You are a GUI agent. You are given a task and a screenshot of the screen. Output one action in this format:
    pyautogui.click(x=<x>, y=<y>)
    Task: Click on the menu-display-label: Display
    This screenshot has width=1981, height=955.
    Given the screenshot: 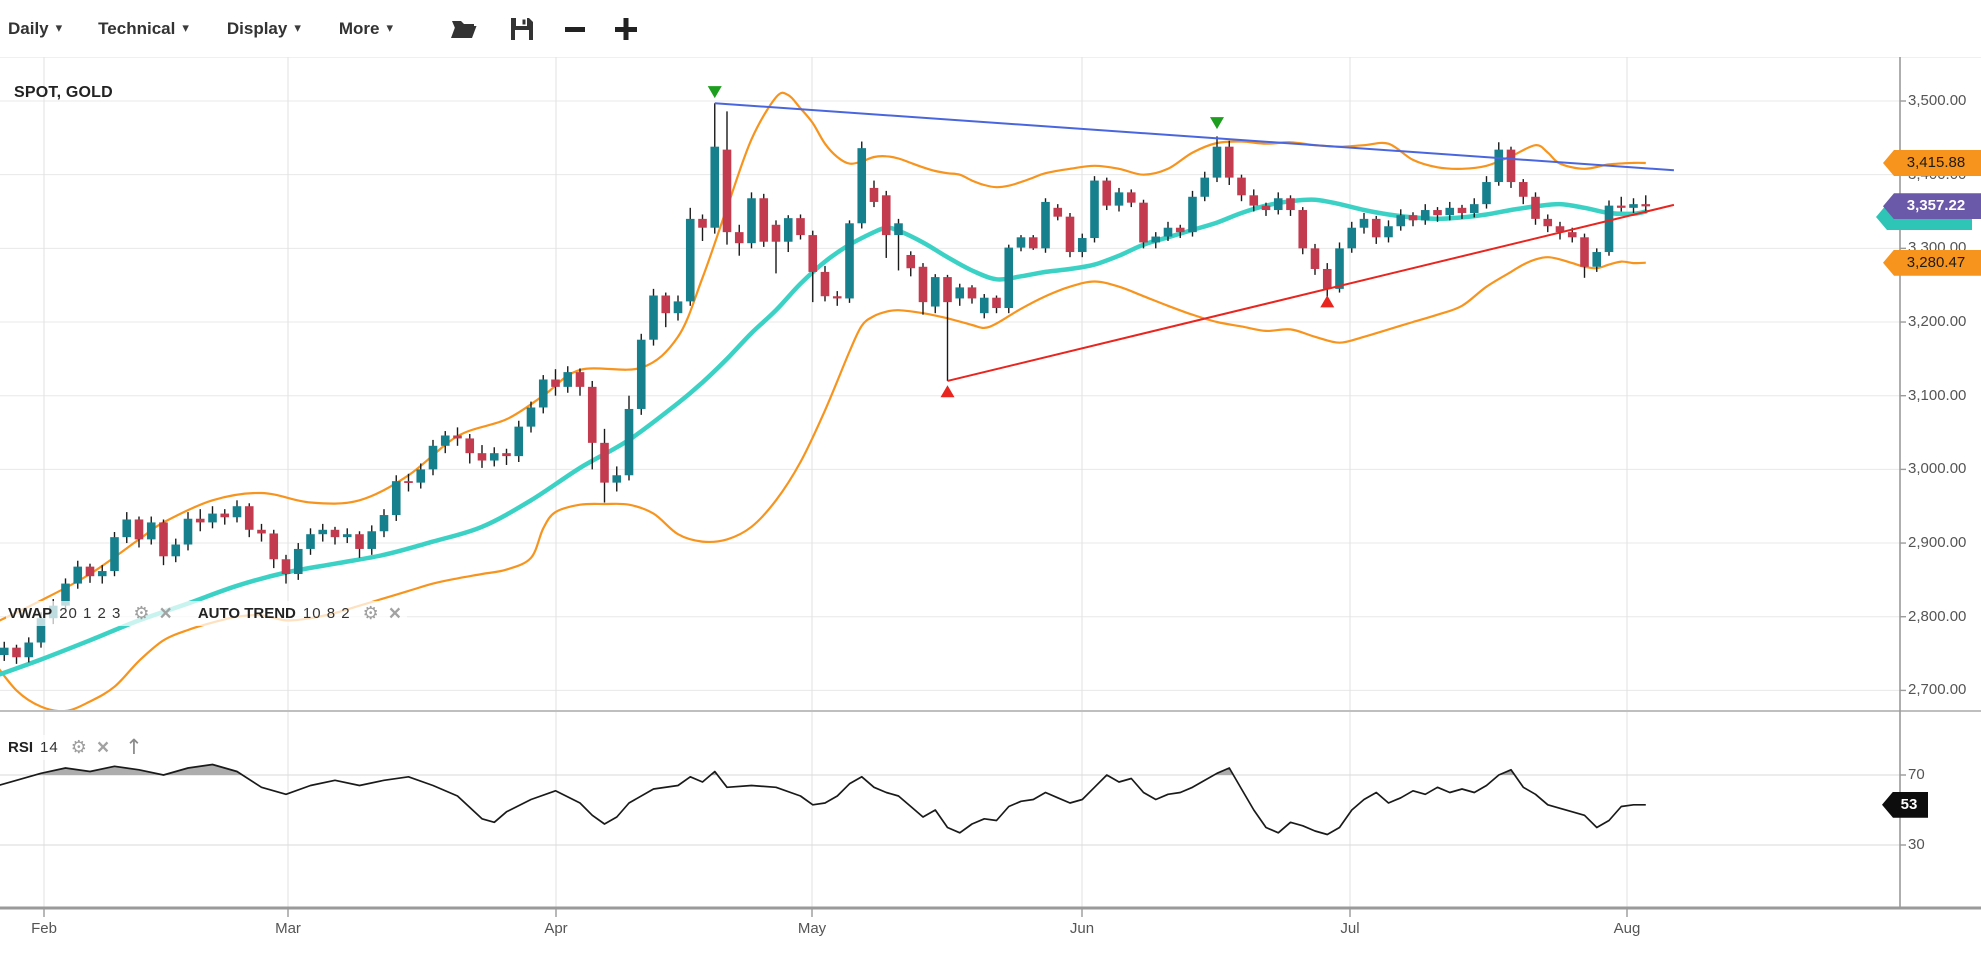 What is the action you would take?
    pyautogui.click(x=257, y=28)
    